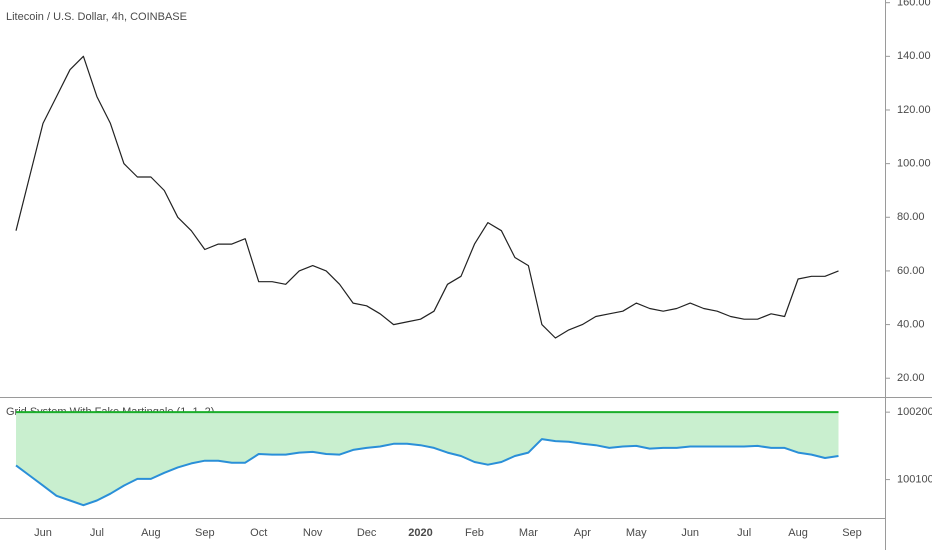 Image resolution: width=932 pixels, height=550 pixels. What do you see at coordinates (911, 217) in the screenshot?
I see `y-tick-label: 80.00` at bounding box center [911, 217].